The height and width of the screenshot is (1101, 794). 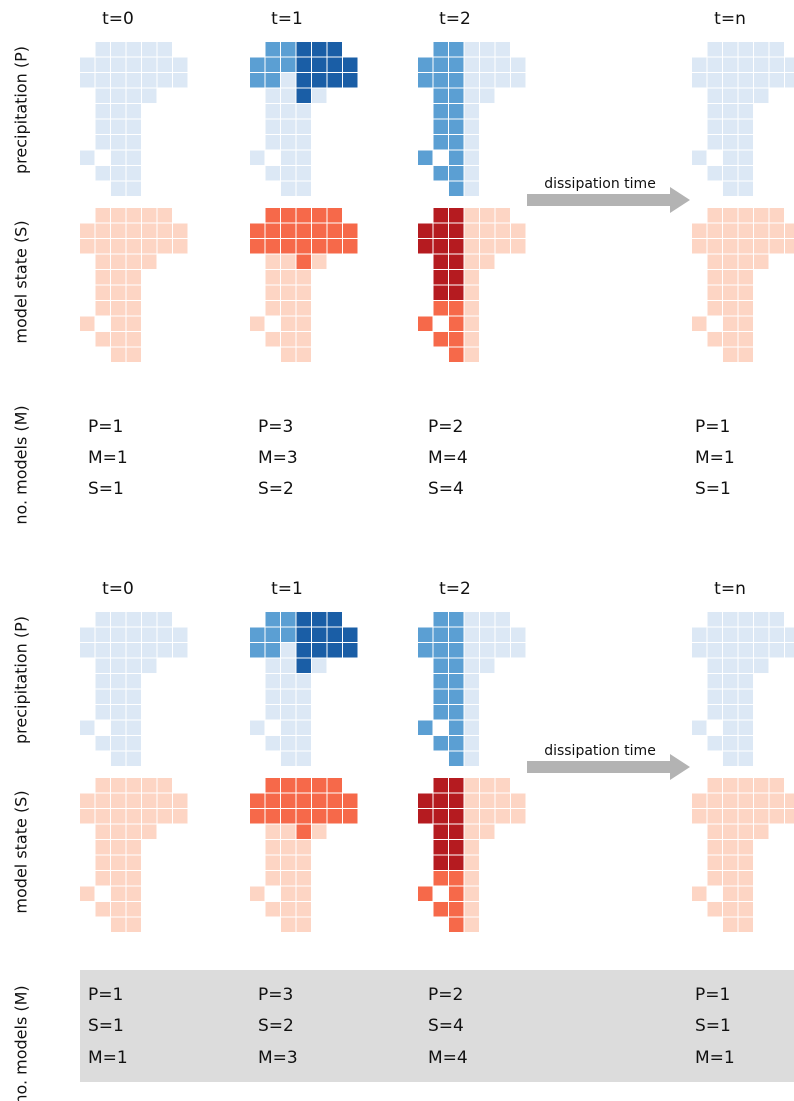 What do you see at coordinates (105, 427) in the screenshot?
I see `stat-text: P=1` at bounding box center [105, 427].